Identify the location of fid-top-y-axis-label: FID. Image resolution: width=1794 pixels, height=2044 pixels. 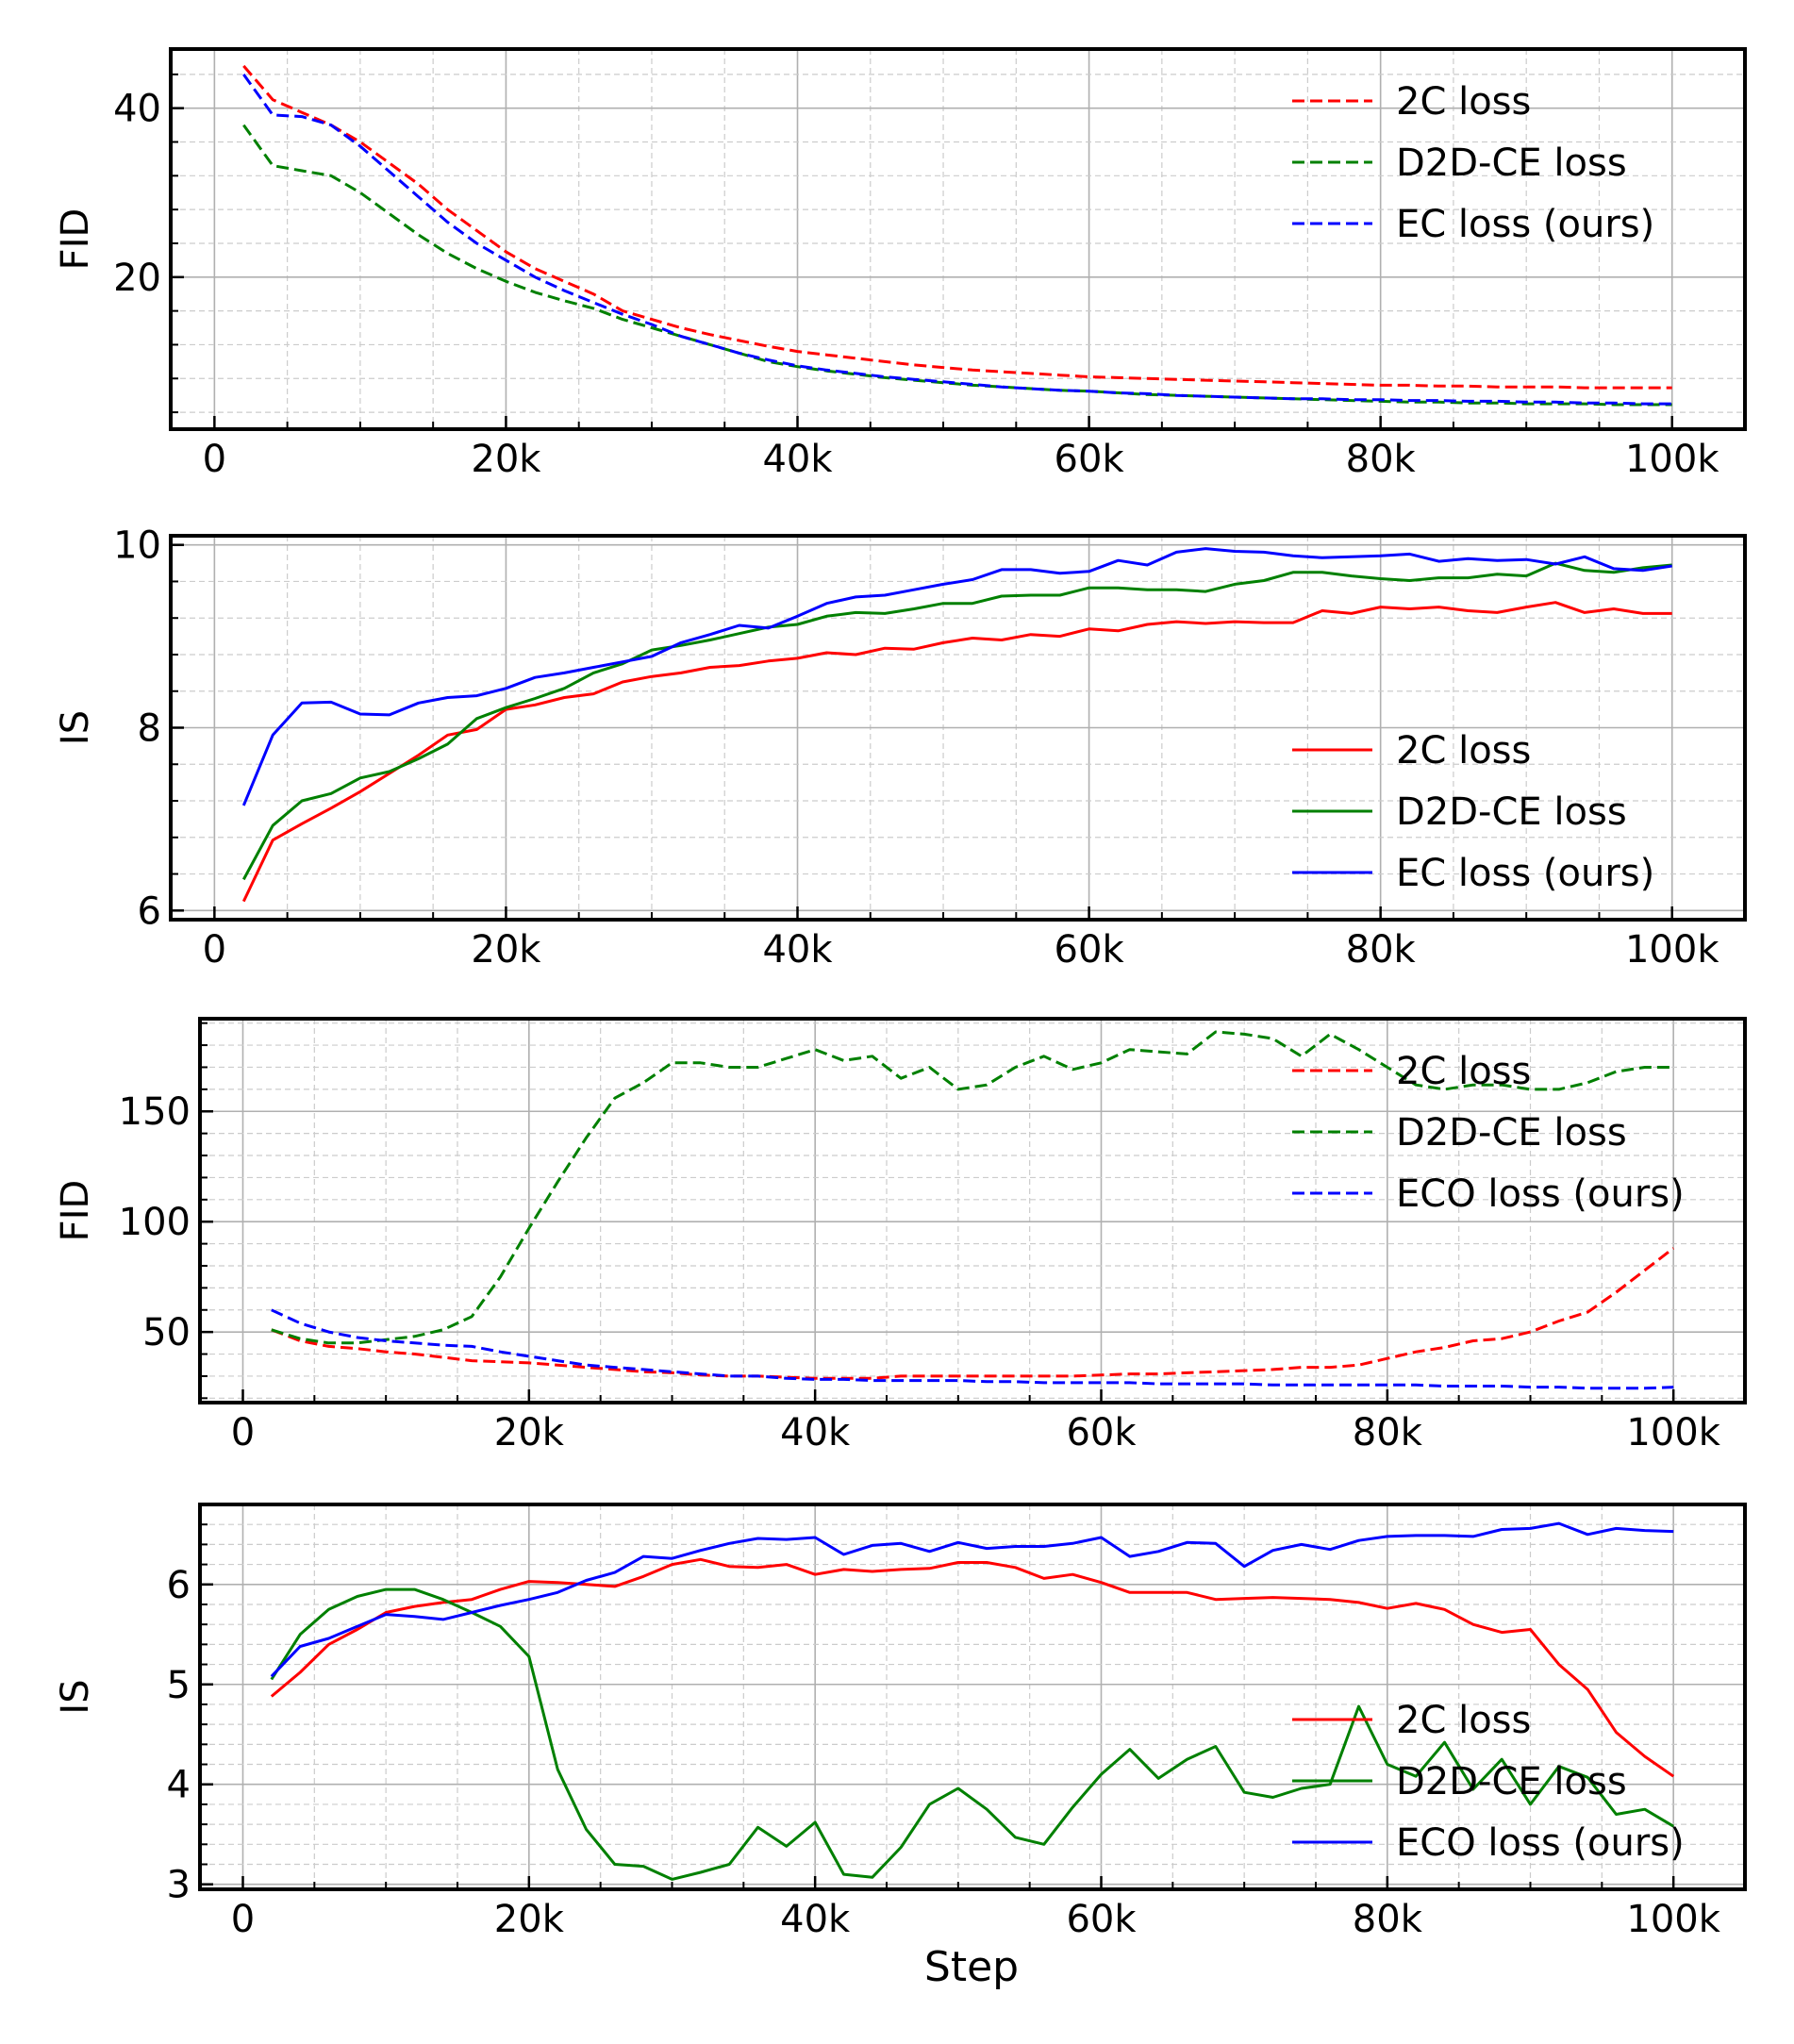
(75, 240).